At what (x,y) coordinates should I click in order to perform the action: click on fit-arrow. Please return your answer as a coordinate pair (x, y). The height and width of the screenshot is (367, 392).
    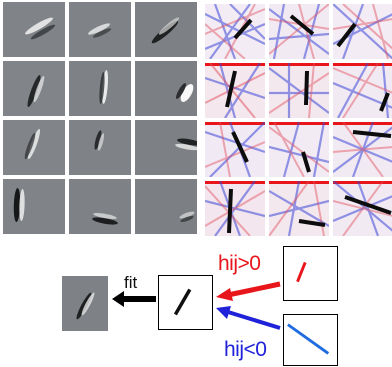
    Looking at the image, I should click on (134, 299).